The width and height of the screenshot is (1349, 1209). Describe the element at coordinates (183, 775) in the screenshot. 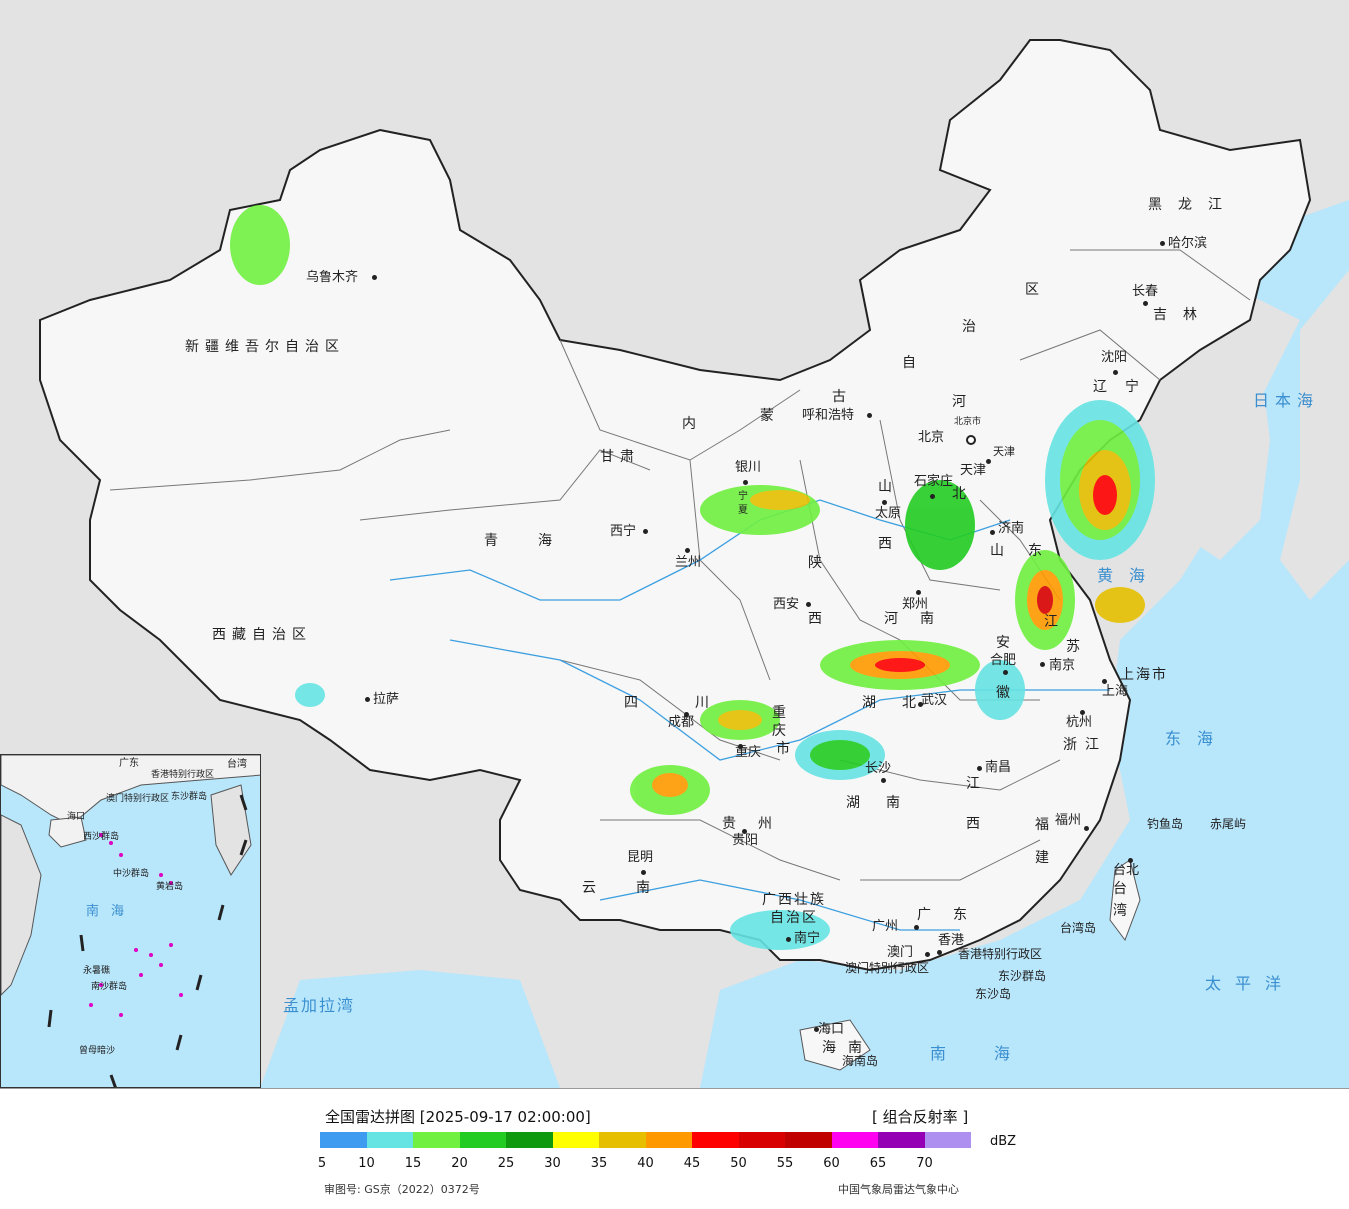

I see `inset-label-hk: 香港特别行政区` at that location.